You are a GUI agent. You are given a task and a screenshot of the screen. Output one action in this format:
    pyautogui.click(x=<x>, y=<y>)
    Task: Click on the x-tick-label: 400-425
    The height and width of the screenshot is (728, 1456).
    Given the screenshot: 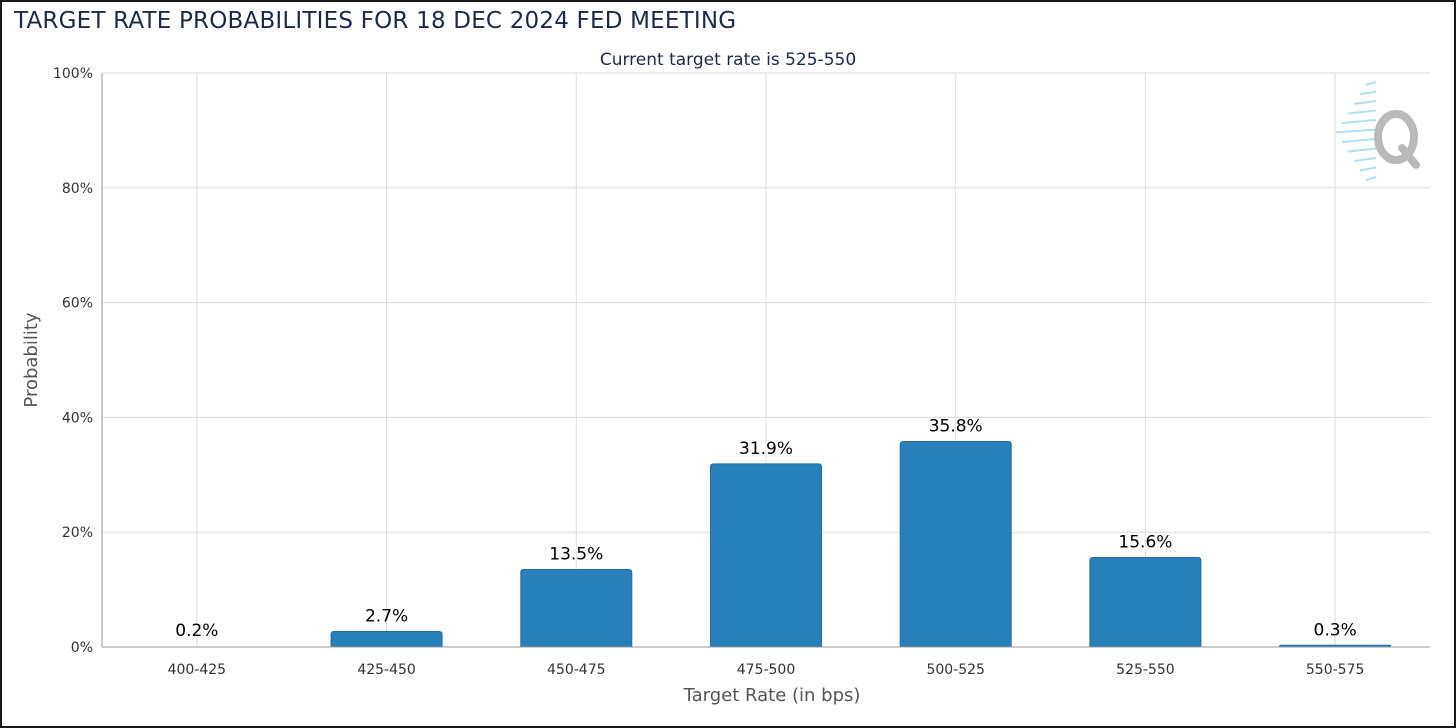 What is the action you would take?
    pyautogui.click(x=197, y=670)
    